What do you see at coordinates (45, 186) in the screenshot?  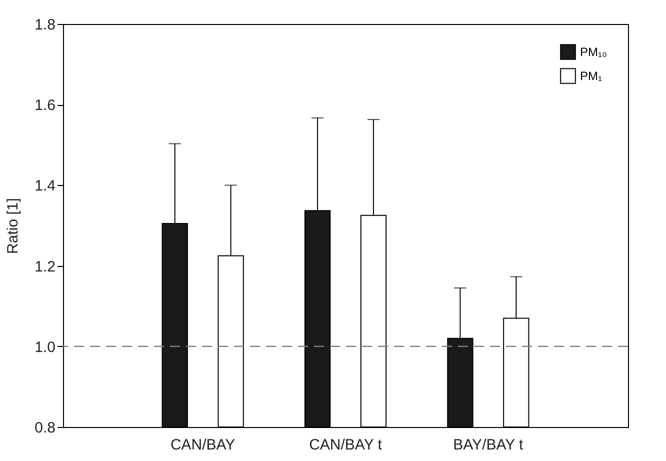 I see `y-tick-label: 1.4` at bounding box center [45, 186].